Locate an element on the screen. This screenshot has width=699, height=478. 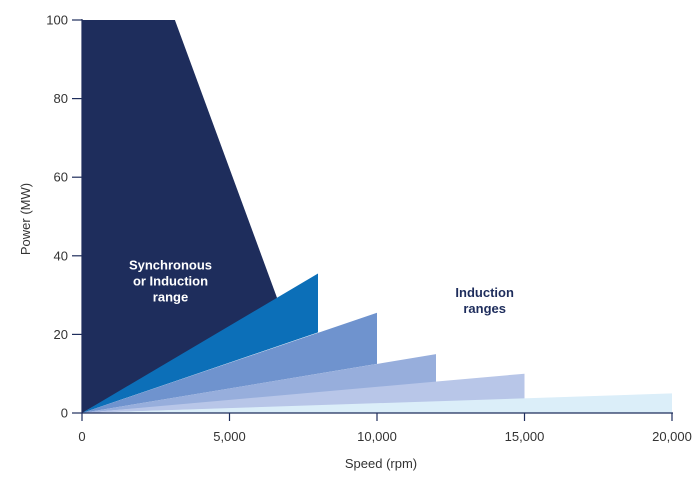
annotation-induction-line-1: Induction is located at coordinates (484, 292).